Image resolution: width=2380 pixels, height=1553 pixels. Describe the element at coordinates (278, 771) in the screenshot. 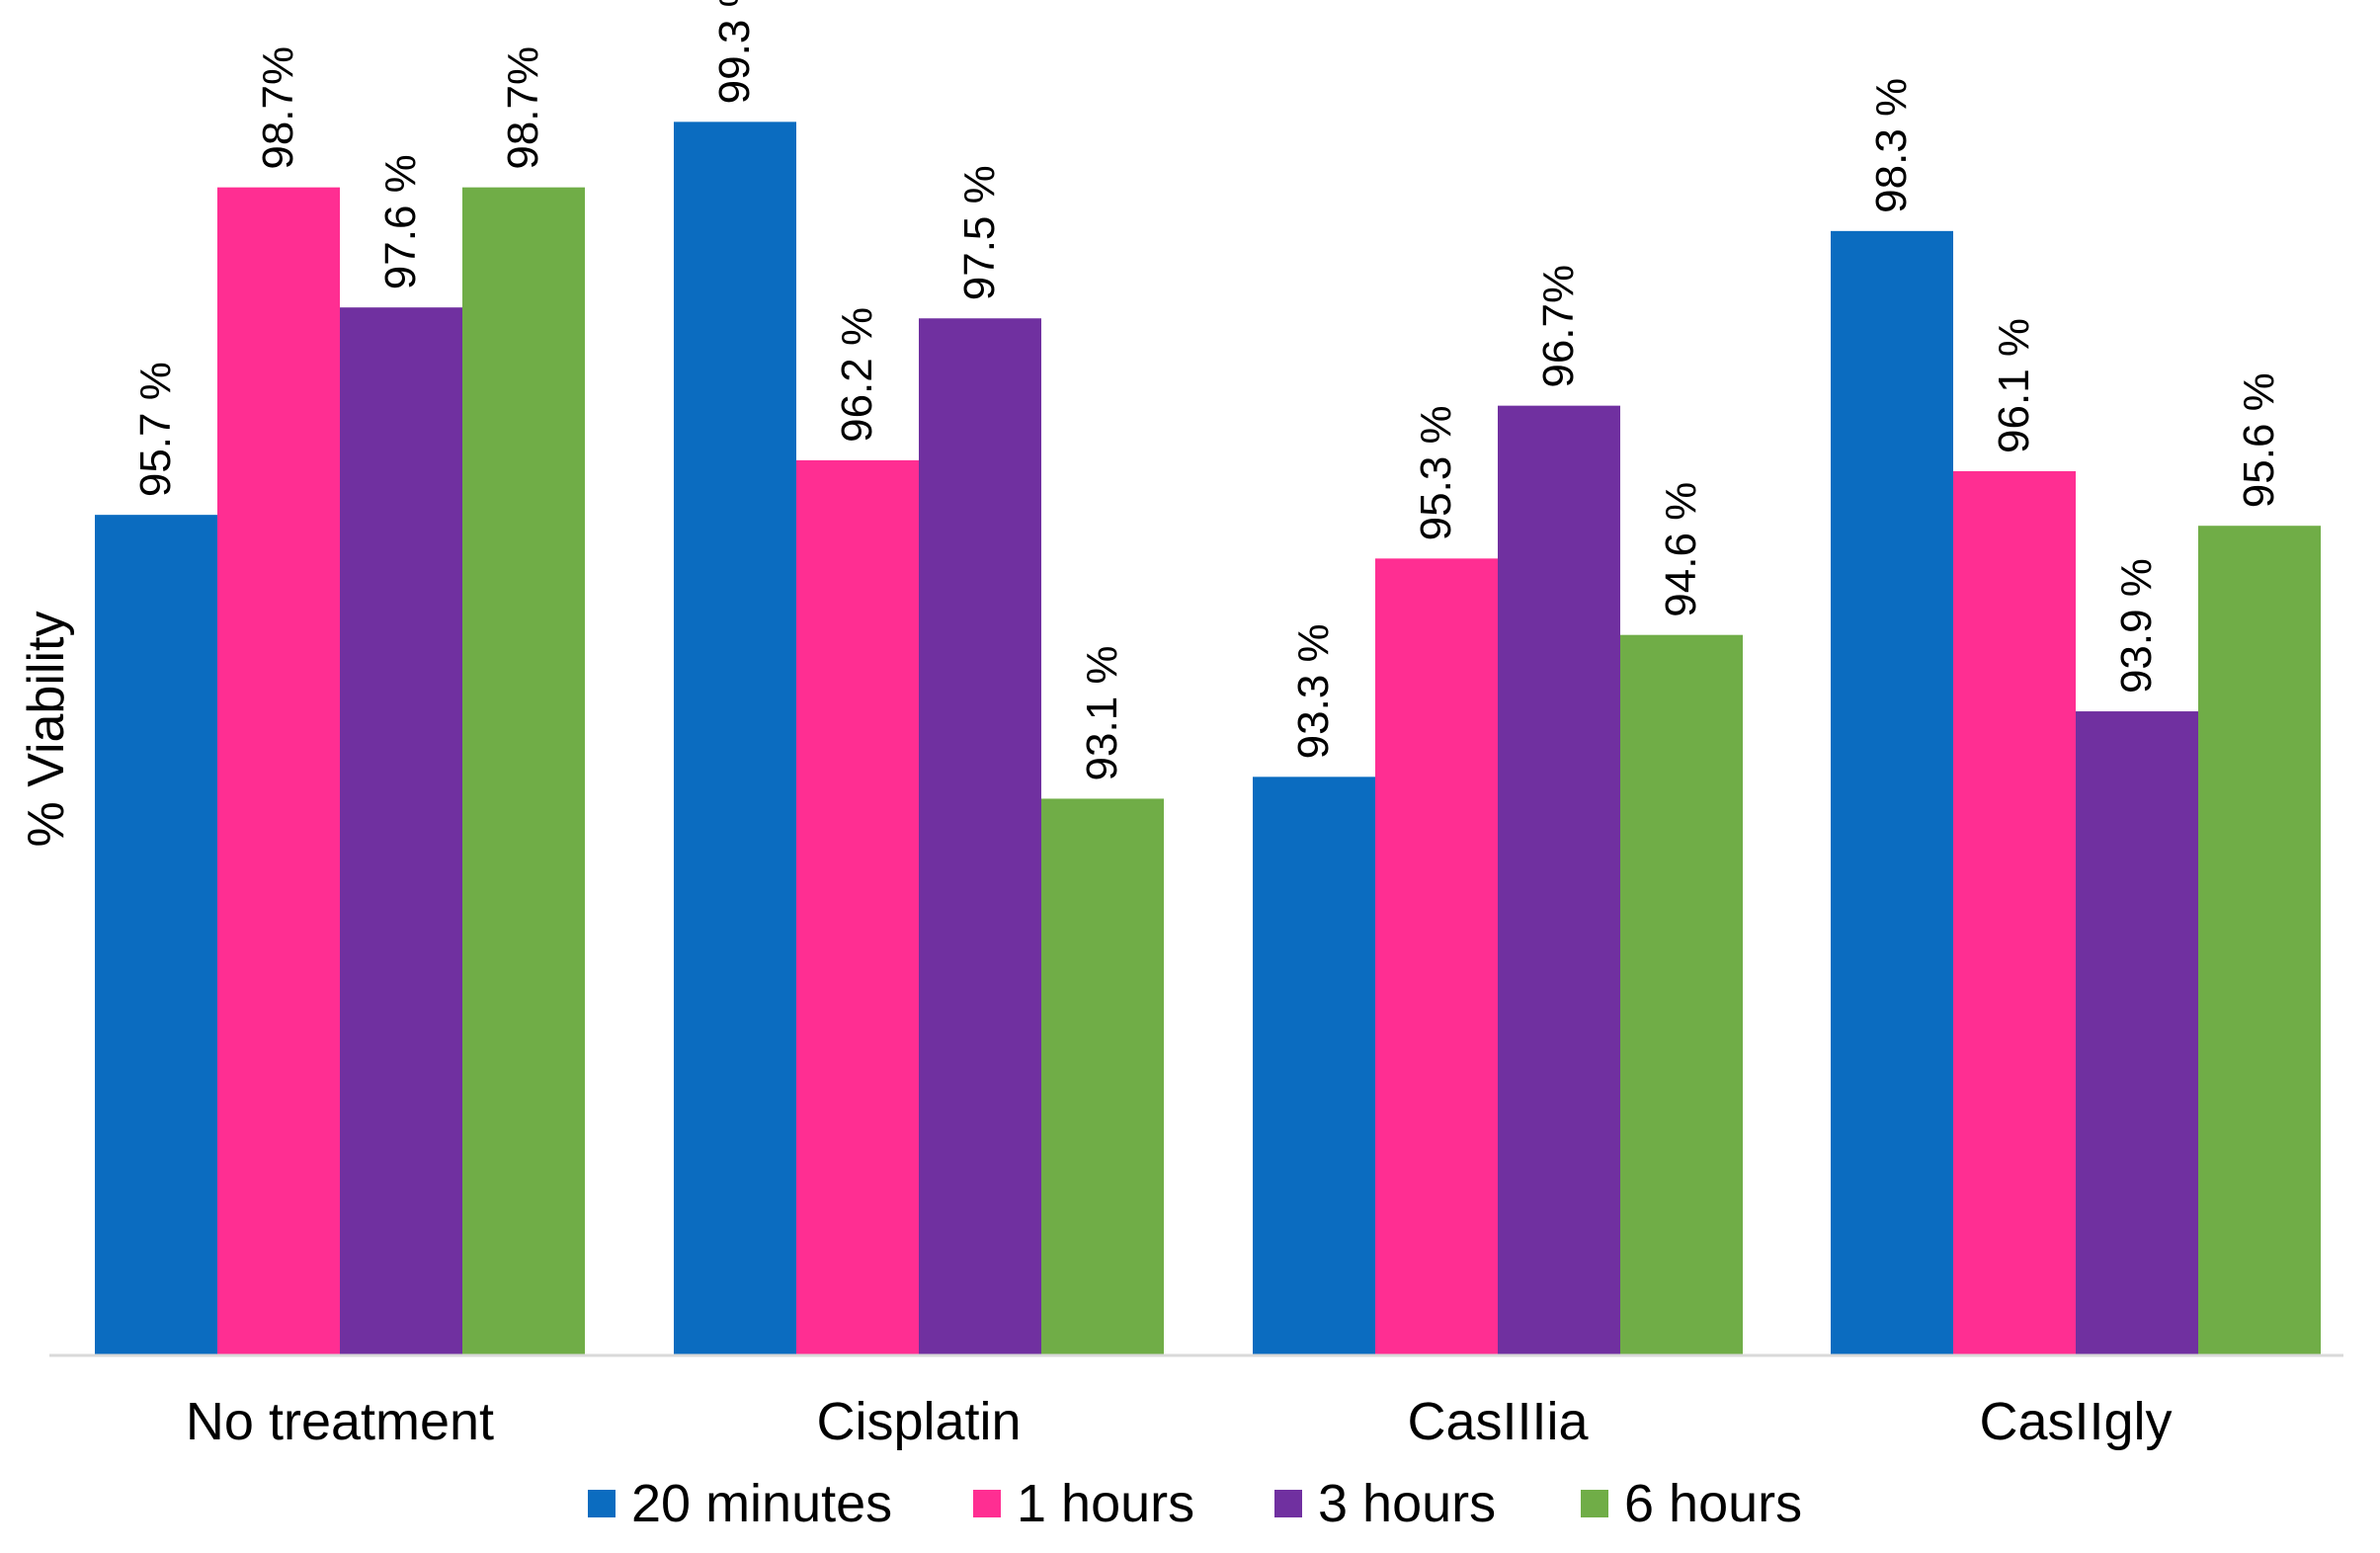

I see `bar-no-treatment-1-hours` at that location.